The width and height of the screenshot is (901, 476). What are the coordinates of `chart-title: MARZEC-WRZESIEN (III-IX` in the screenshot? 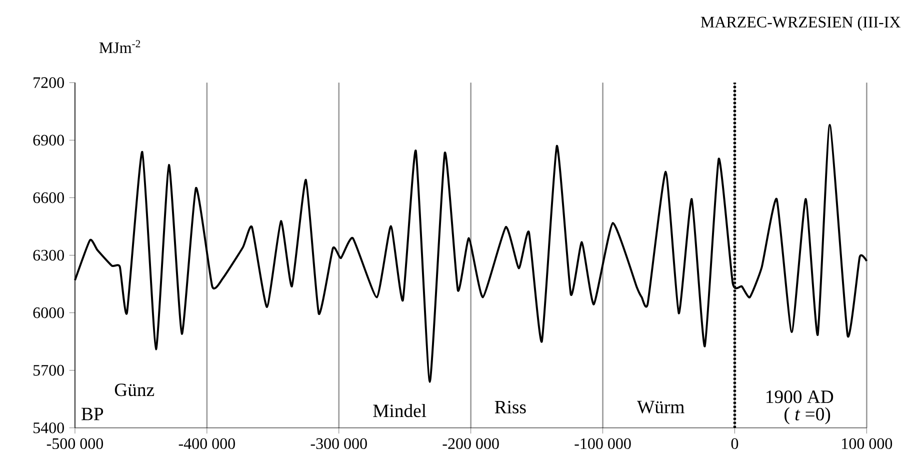 It's located at (800, 23).